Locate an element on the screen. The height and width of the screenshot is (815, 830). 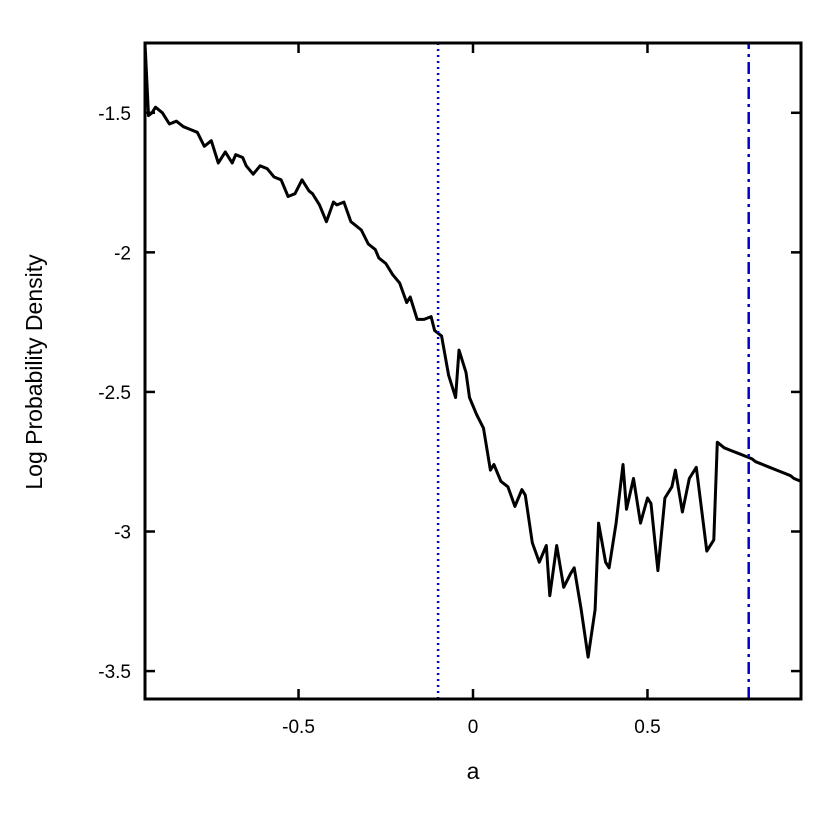
x-tick-label: -0.5 is located at coordinates (298, 727).